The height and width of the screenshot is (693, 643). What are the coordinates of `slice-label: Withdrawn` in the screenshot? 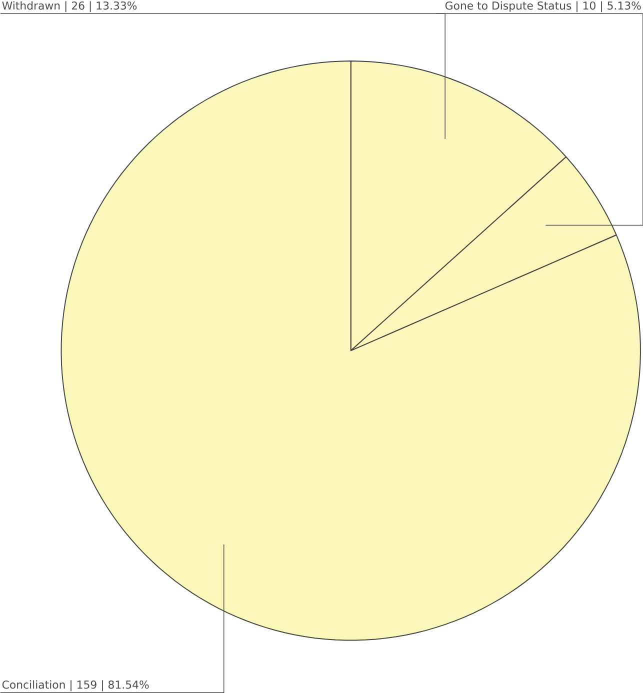 It's located at (31, 5).